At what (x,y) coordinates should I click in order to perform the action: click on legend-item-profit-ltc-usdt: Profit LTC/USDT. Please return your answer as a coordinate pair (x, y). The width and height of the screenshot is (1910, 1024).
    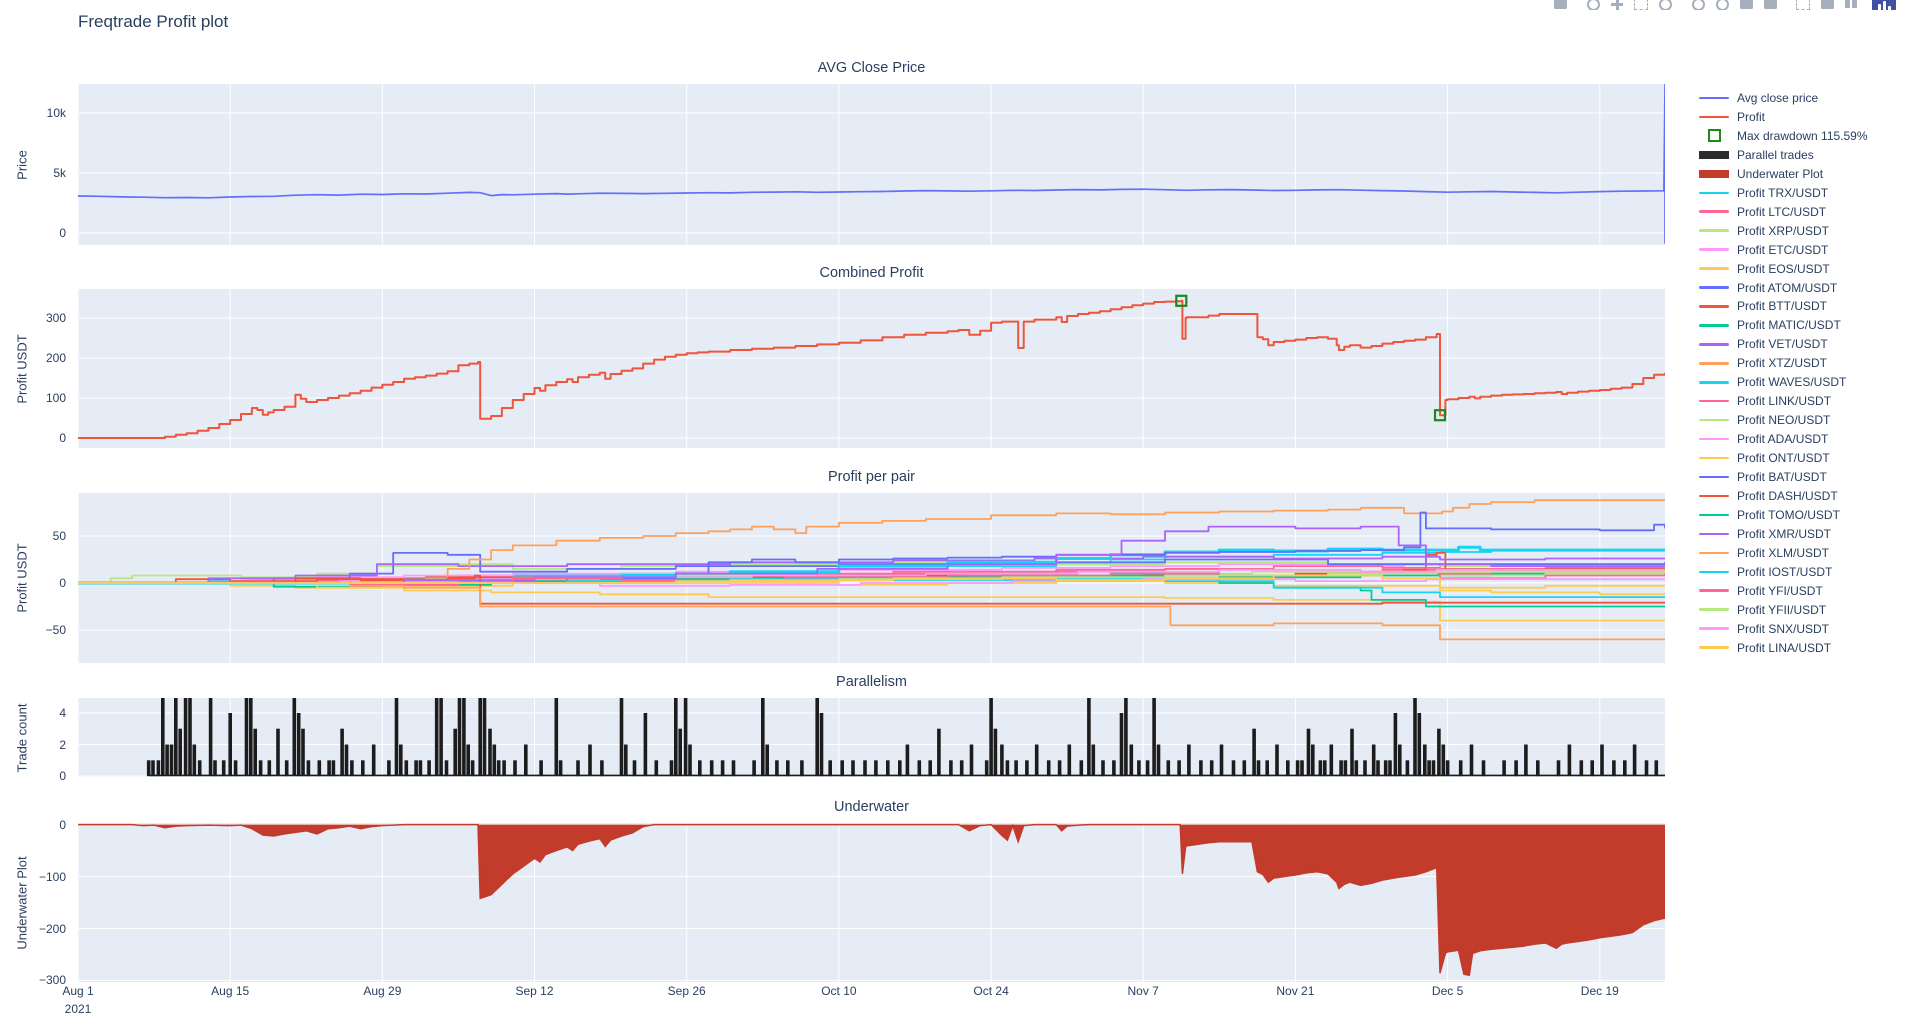
    Looking at the image, I should click on (1762, 211).